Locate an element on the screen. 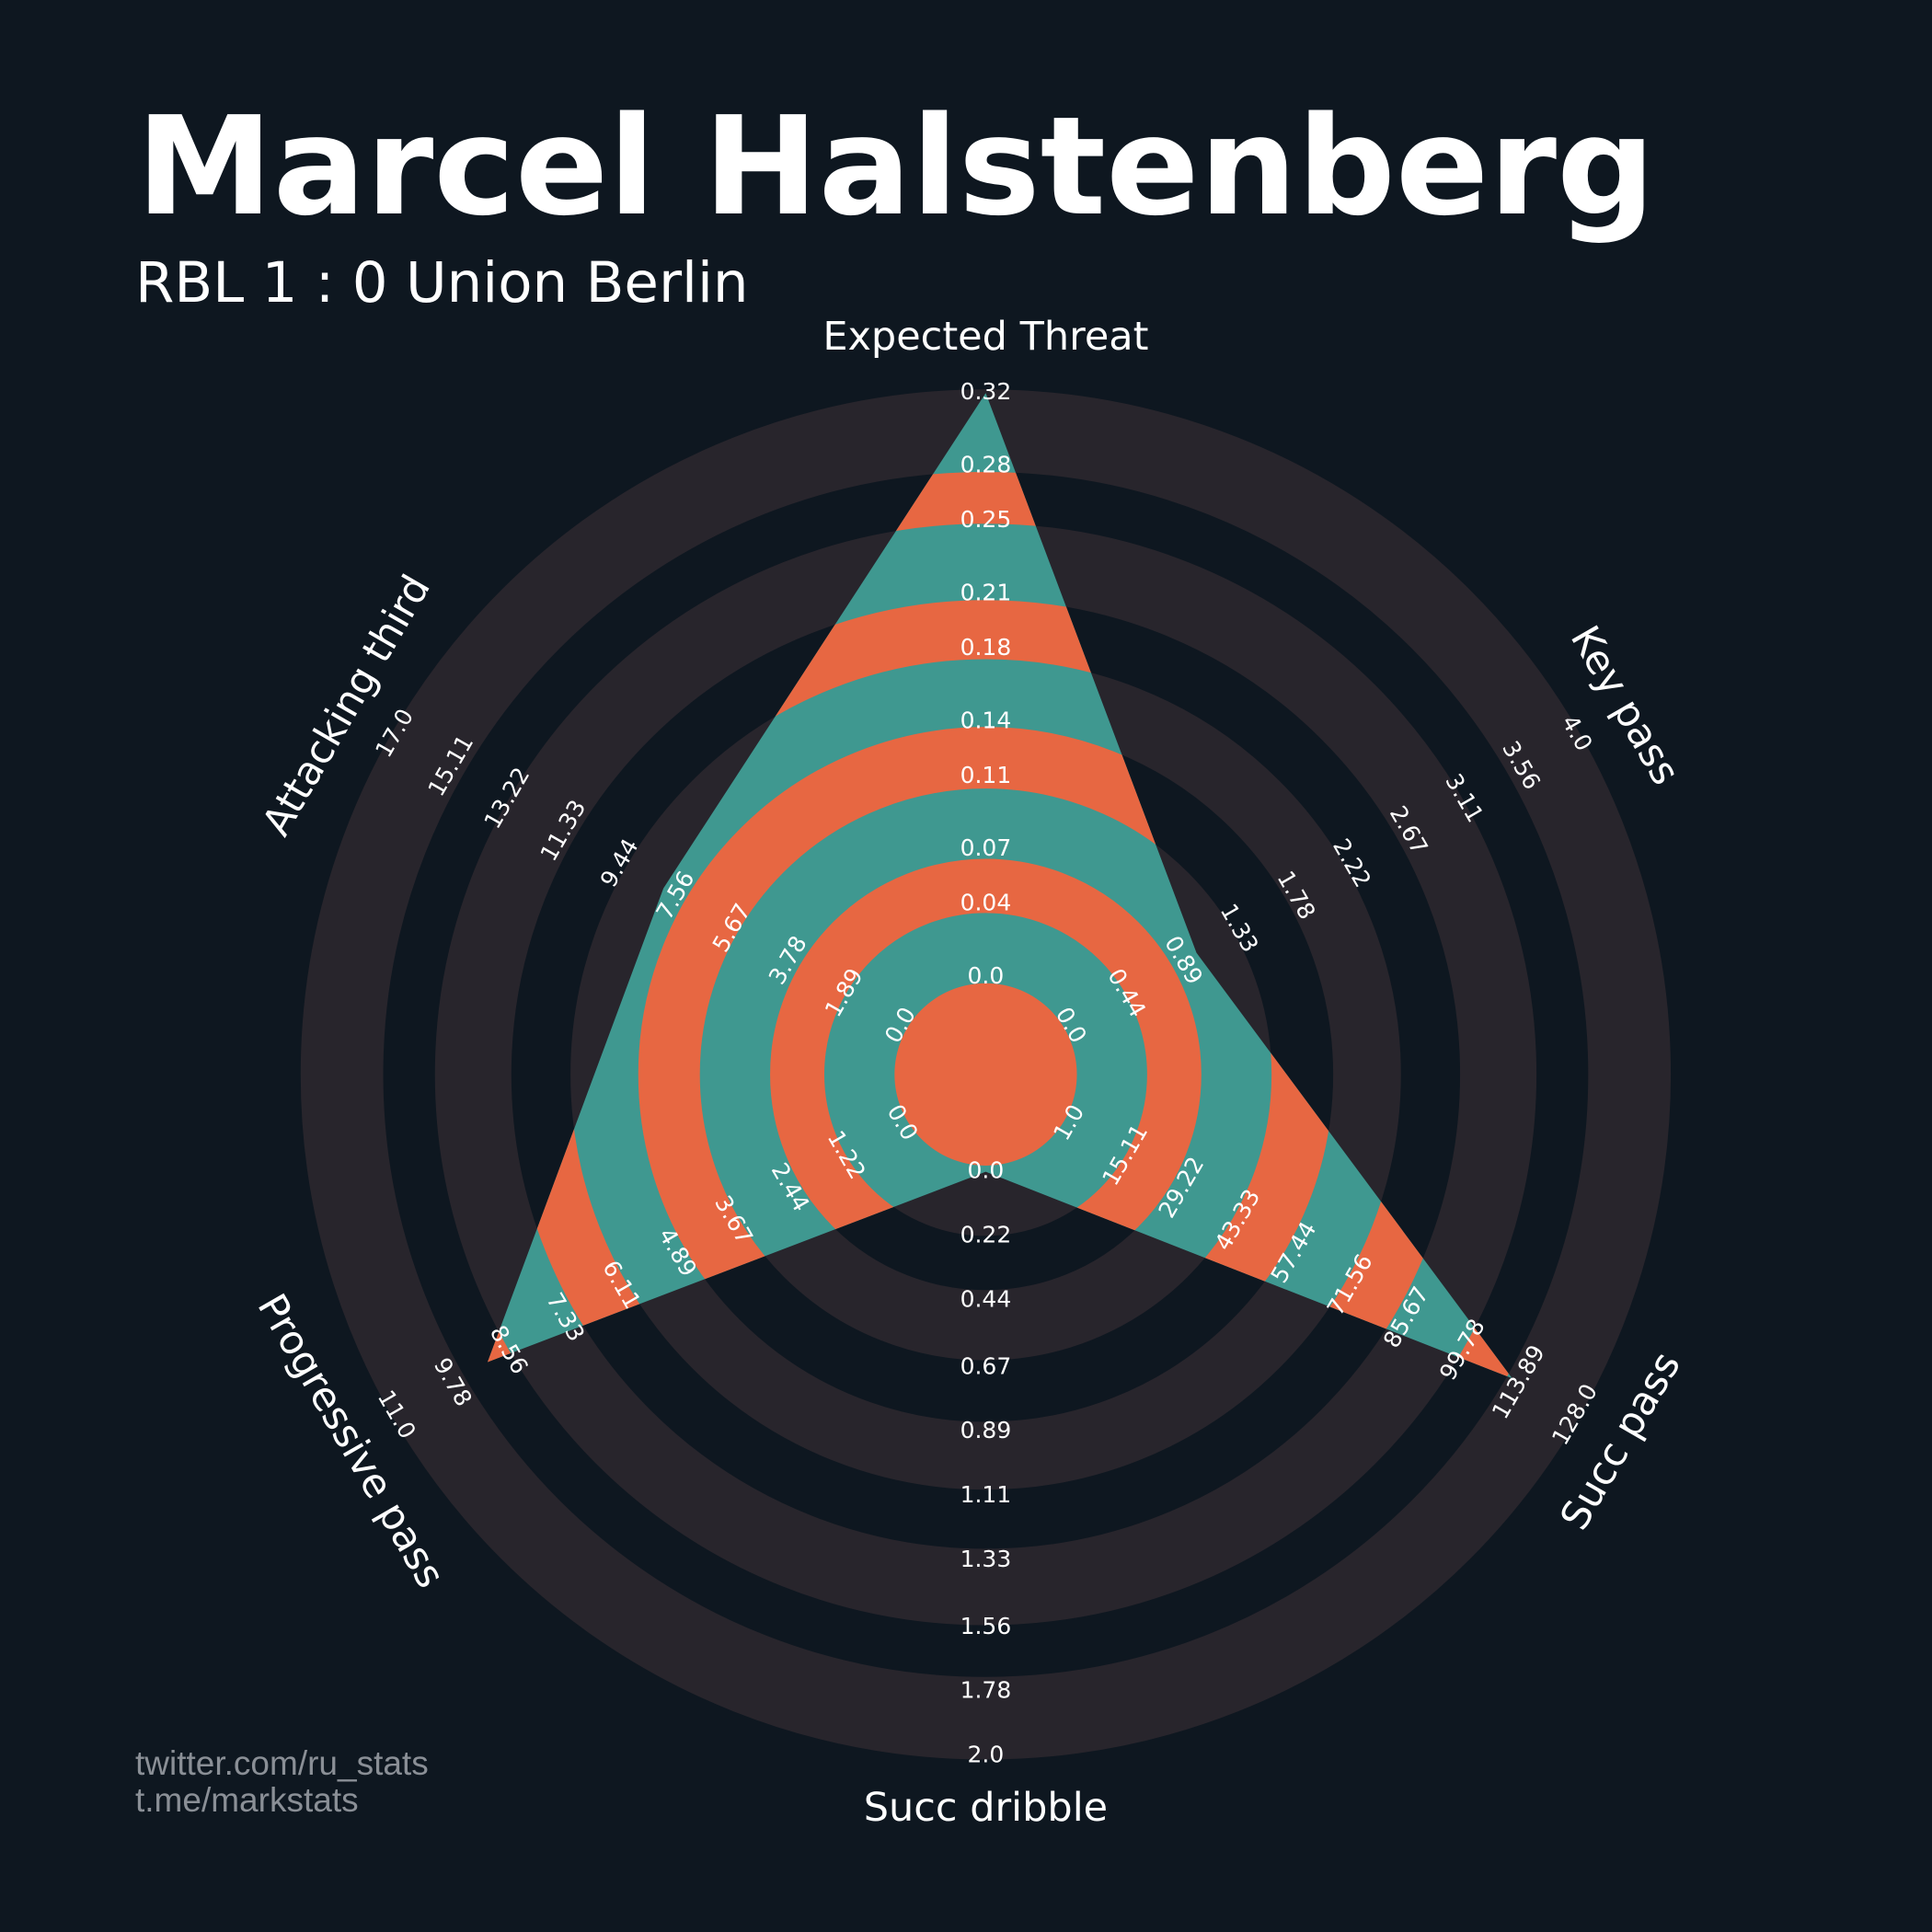  credit: t.me/markstats is located at coordinates (247, 1800).